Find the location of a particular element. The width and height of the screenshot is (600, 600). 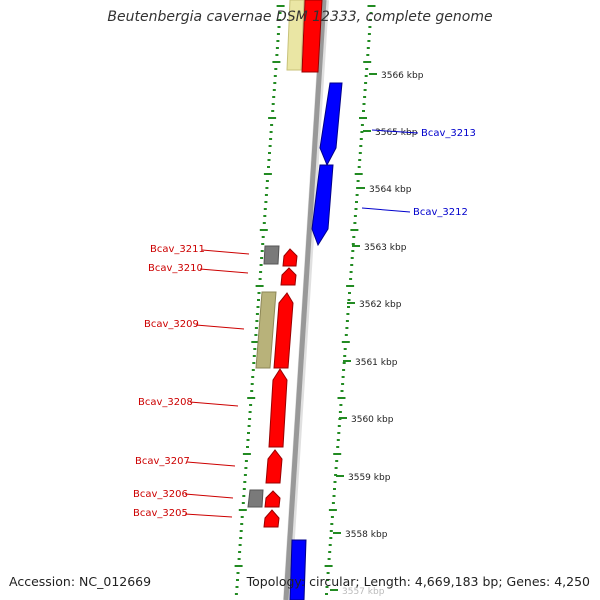

scale-tick-label: 3561 kbp is located at coordinates (376, 363).